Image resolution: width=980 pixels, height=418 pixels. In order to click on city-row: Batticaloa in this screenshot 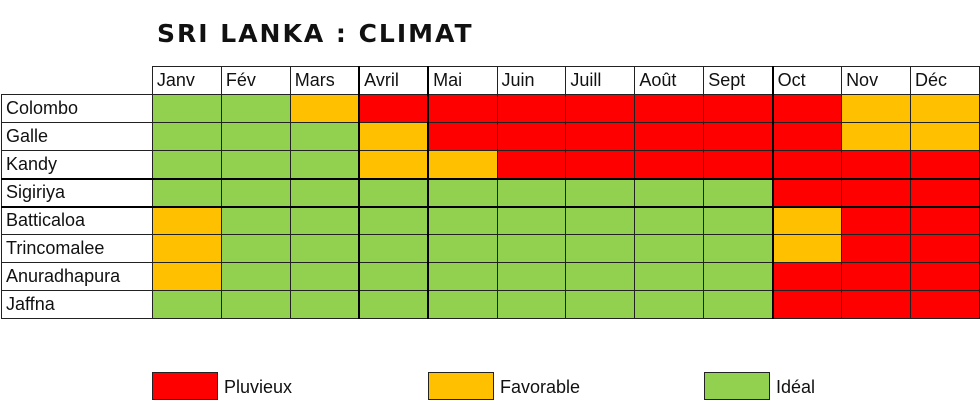, I will do `click(490, 220)`.